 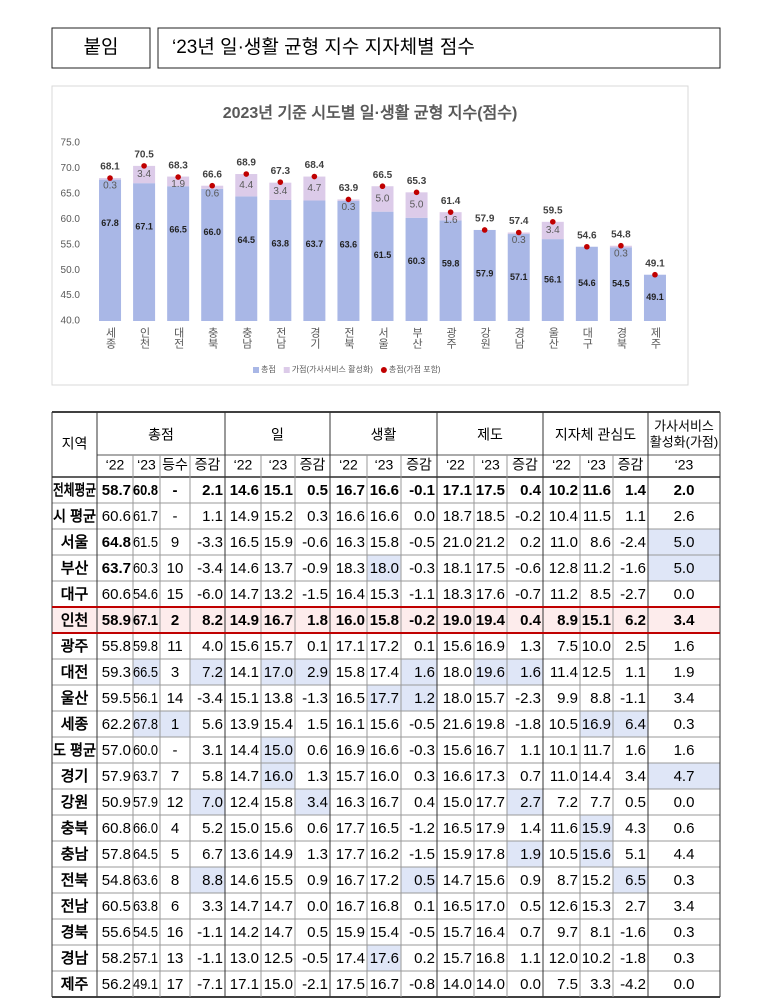 I want to click on table-cell: 서울, so click(x=75, y=542).